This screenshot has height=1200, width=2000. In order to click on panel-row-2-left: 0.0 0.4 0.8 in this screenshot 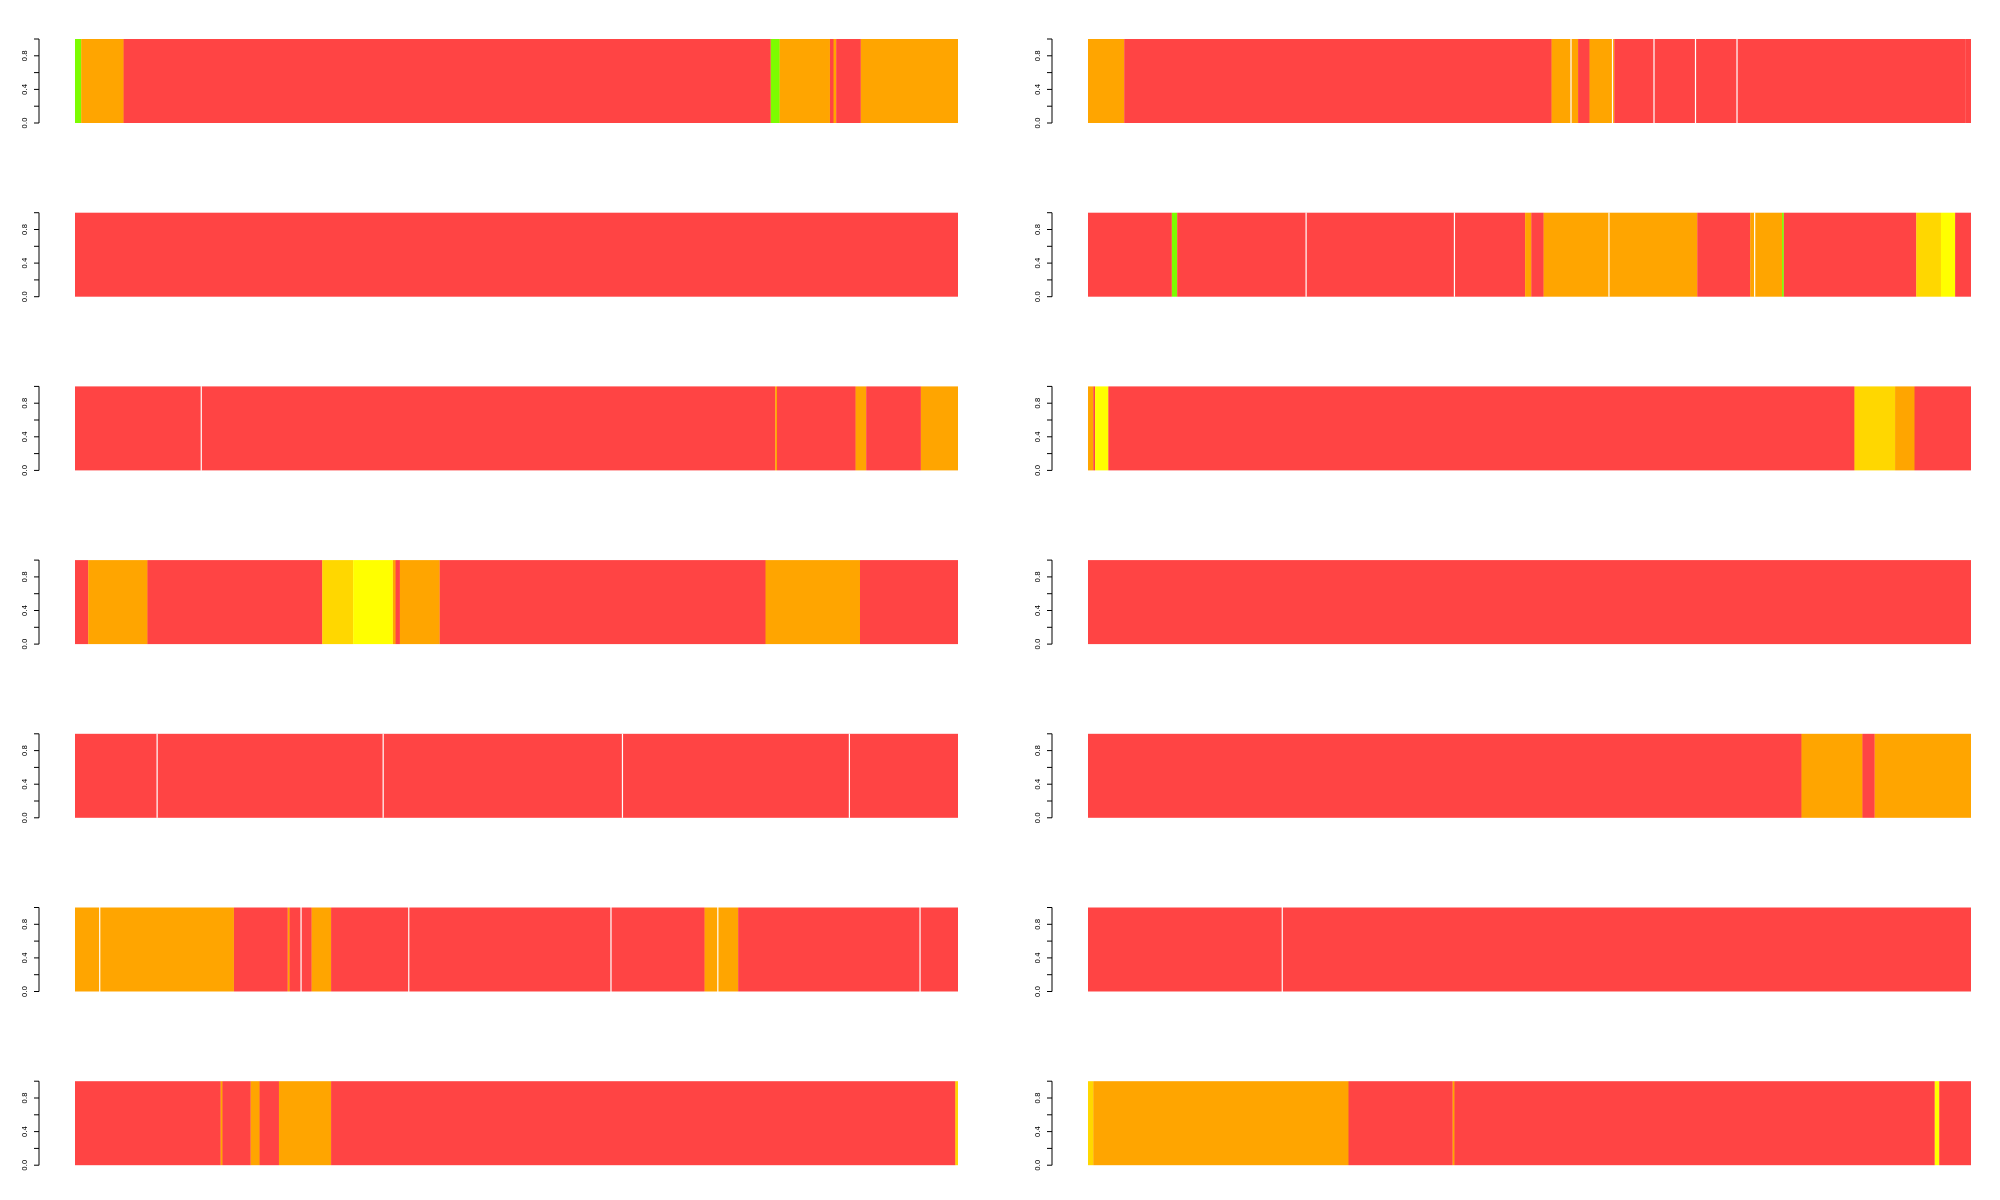, I will do `click(489, 257)`.